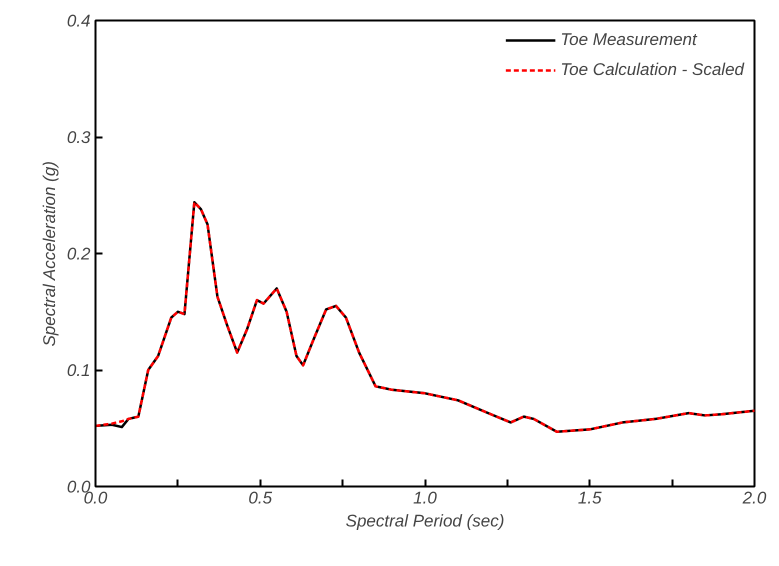  What do you see at coordinates (425, 498) in the screenshot?
I see `x-tick-label: 1.0` at bounding box center [425, 498].